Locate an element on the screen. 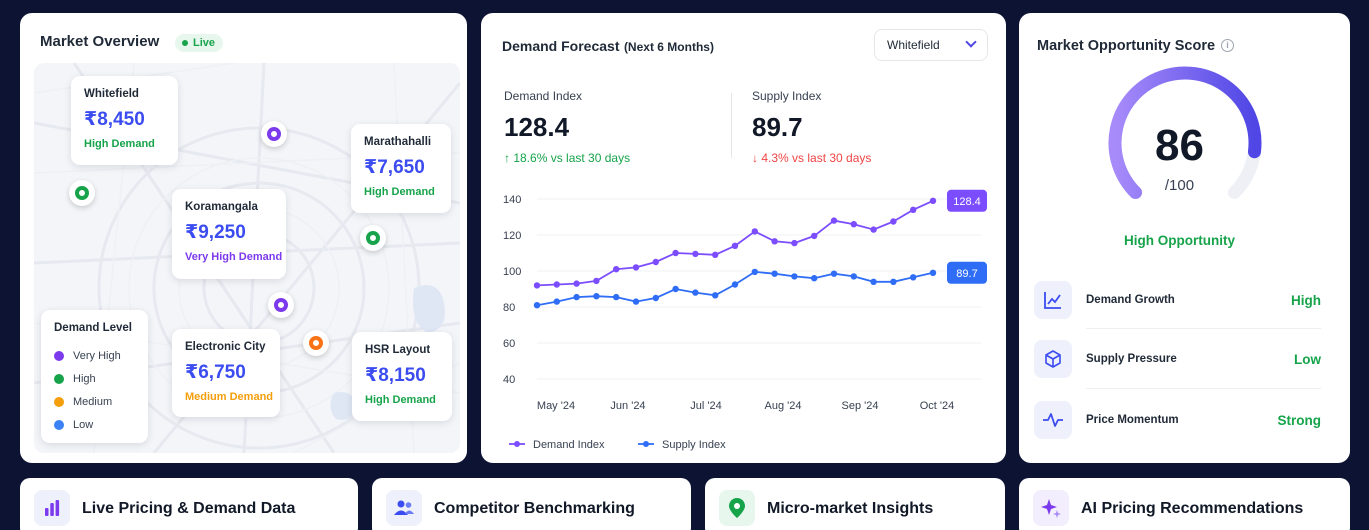 This screenshot has width=1369, height=530. info-icon: i is located at coordinates (1228, 46).